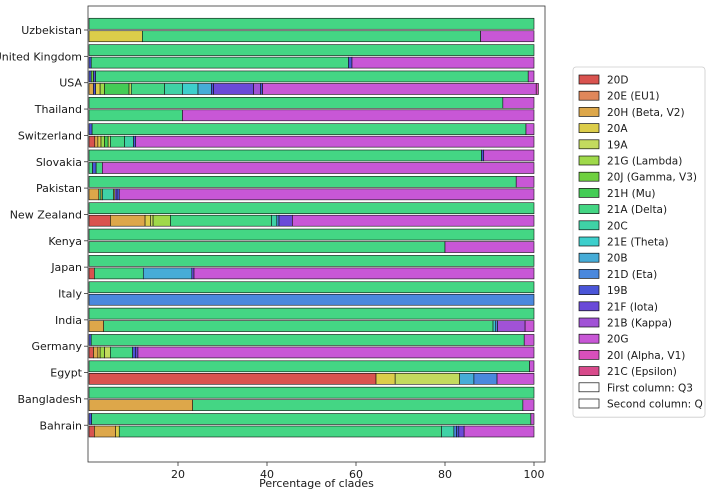 The width and height of the screenshot is (708, 494). Describe the element at coordinates (617, 259) in the screenshot. I see `legend-entry-label: 20B` at that location.